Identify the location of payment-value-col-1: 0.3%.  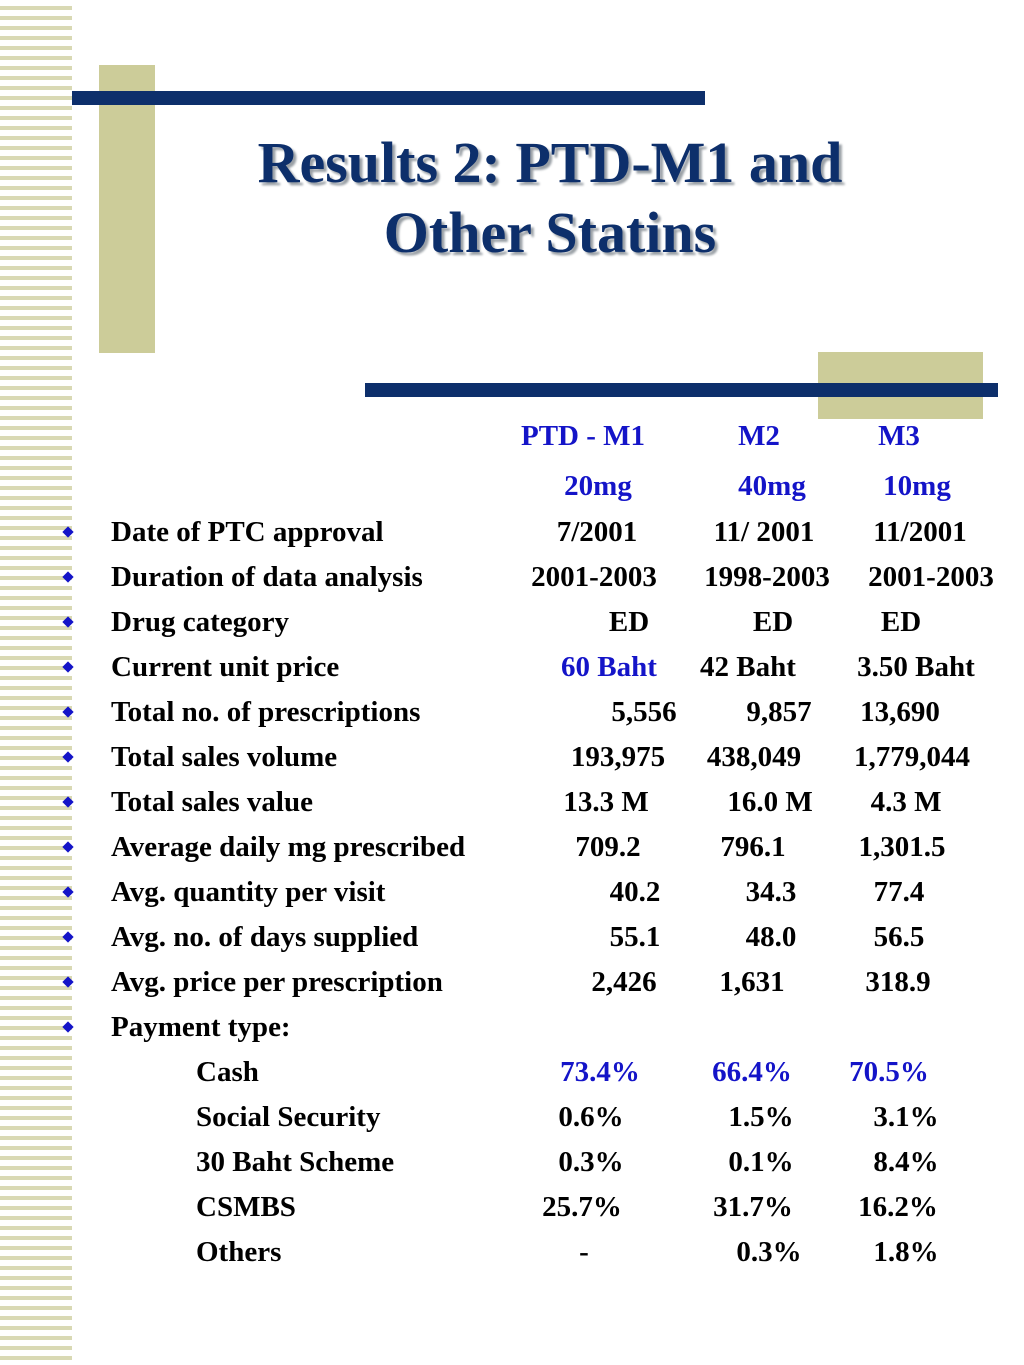
(591, 1162).